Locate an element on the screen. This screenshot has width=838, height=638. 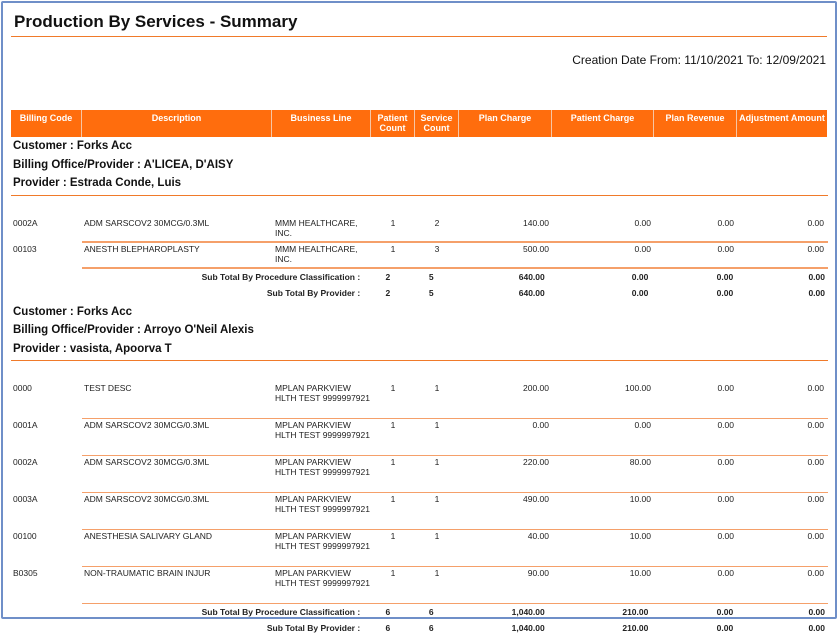
col-plan-charge: Plan Charge is located at coordinates (505, 123).